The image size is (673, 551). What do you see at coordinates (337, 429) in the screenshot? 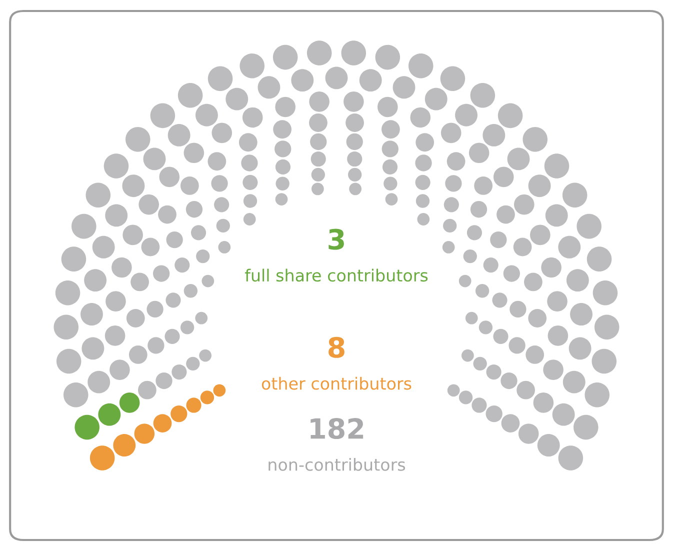
I see `data-label: 182` at bounding box center [337, 429].